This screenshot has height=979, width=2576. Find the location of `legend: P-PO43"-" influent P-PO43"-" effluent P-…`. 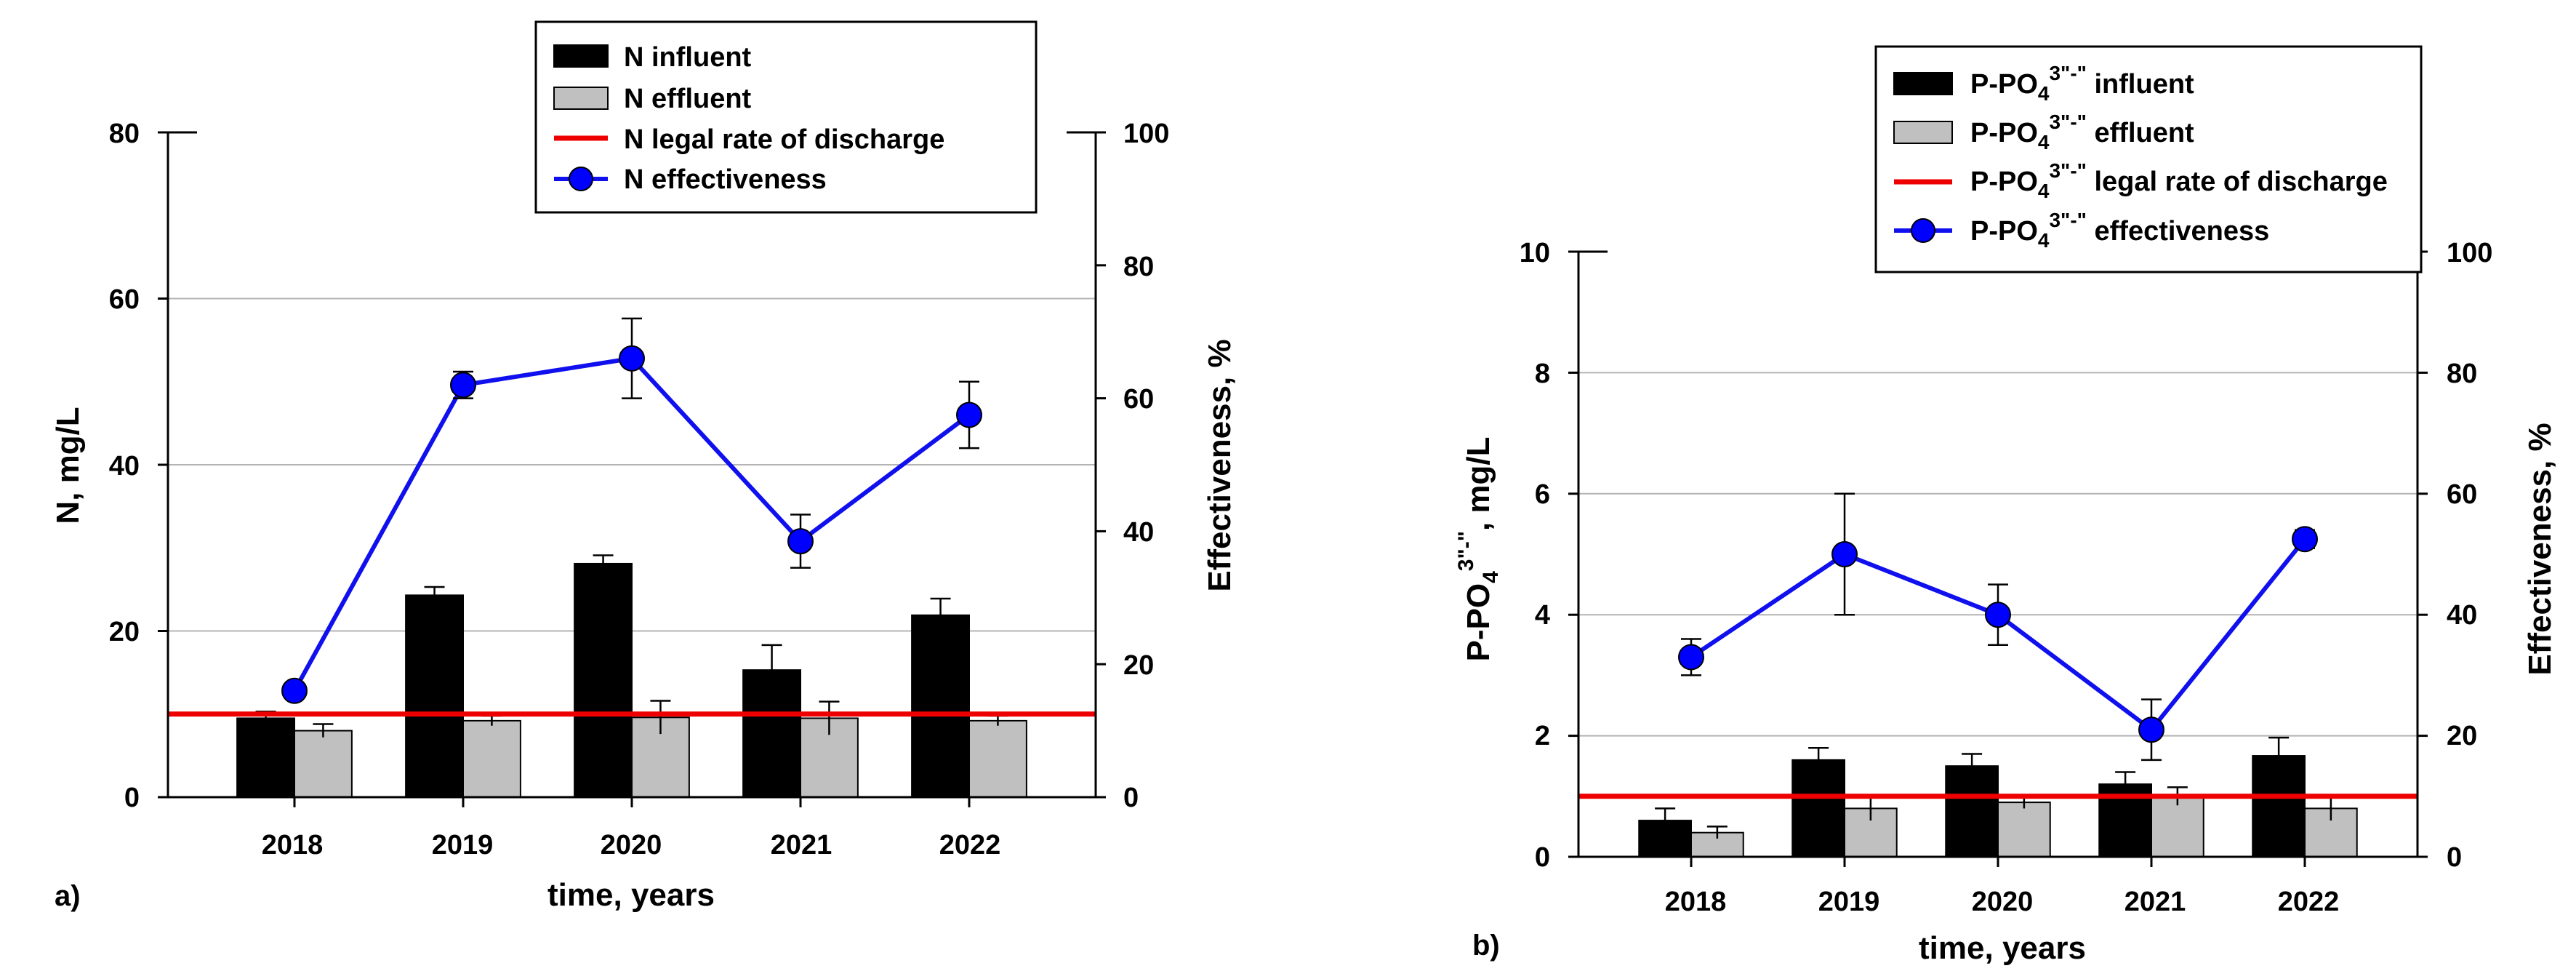

legend: P-PO43"-" influent P-PO43"-" effluent P-… is located at coordinates (2148, 159).